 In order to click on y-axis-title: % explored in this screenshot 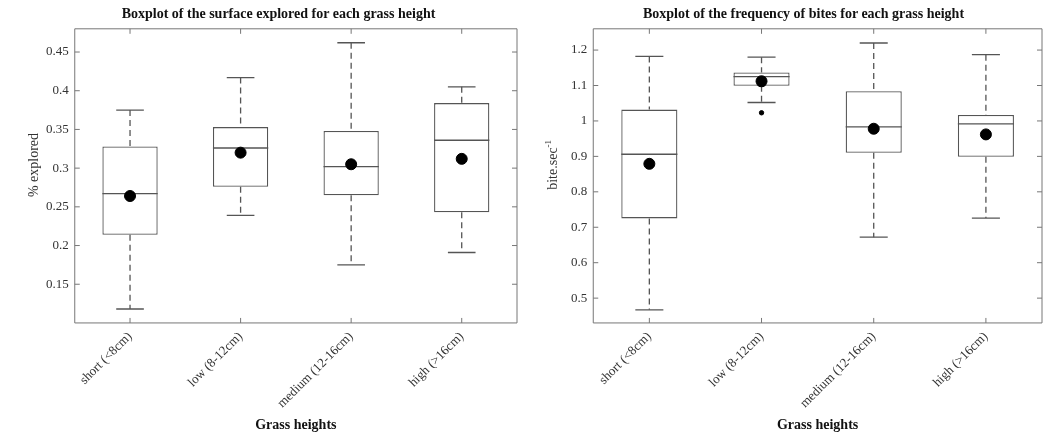, I will do `click(34, 165)`.